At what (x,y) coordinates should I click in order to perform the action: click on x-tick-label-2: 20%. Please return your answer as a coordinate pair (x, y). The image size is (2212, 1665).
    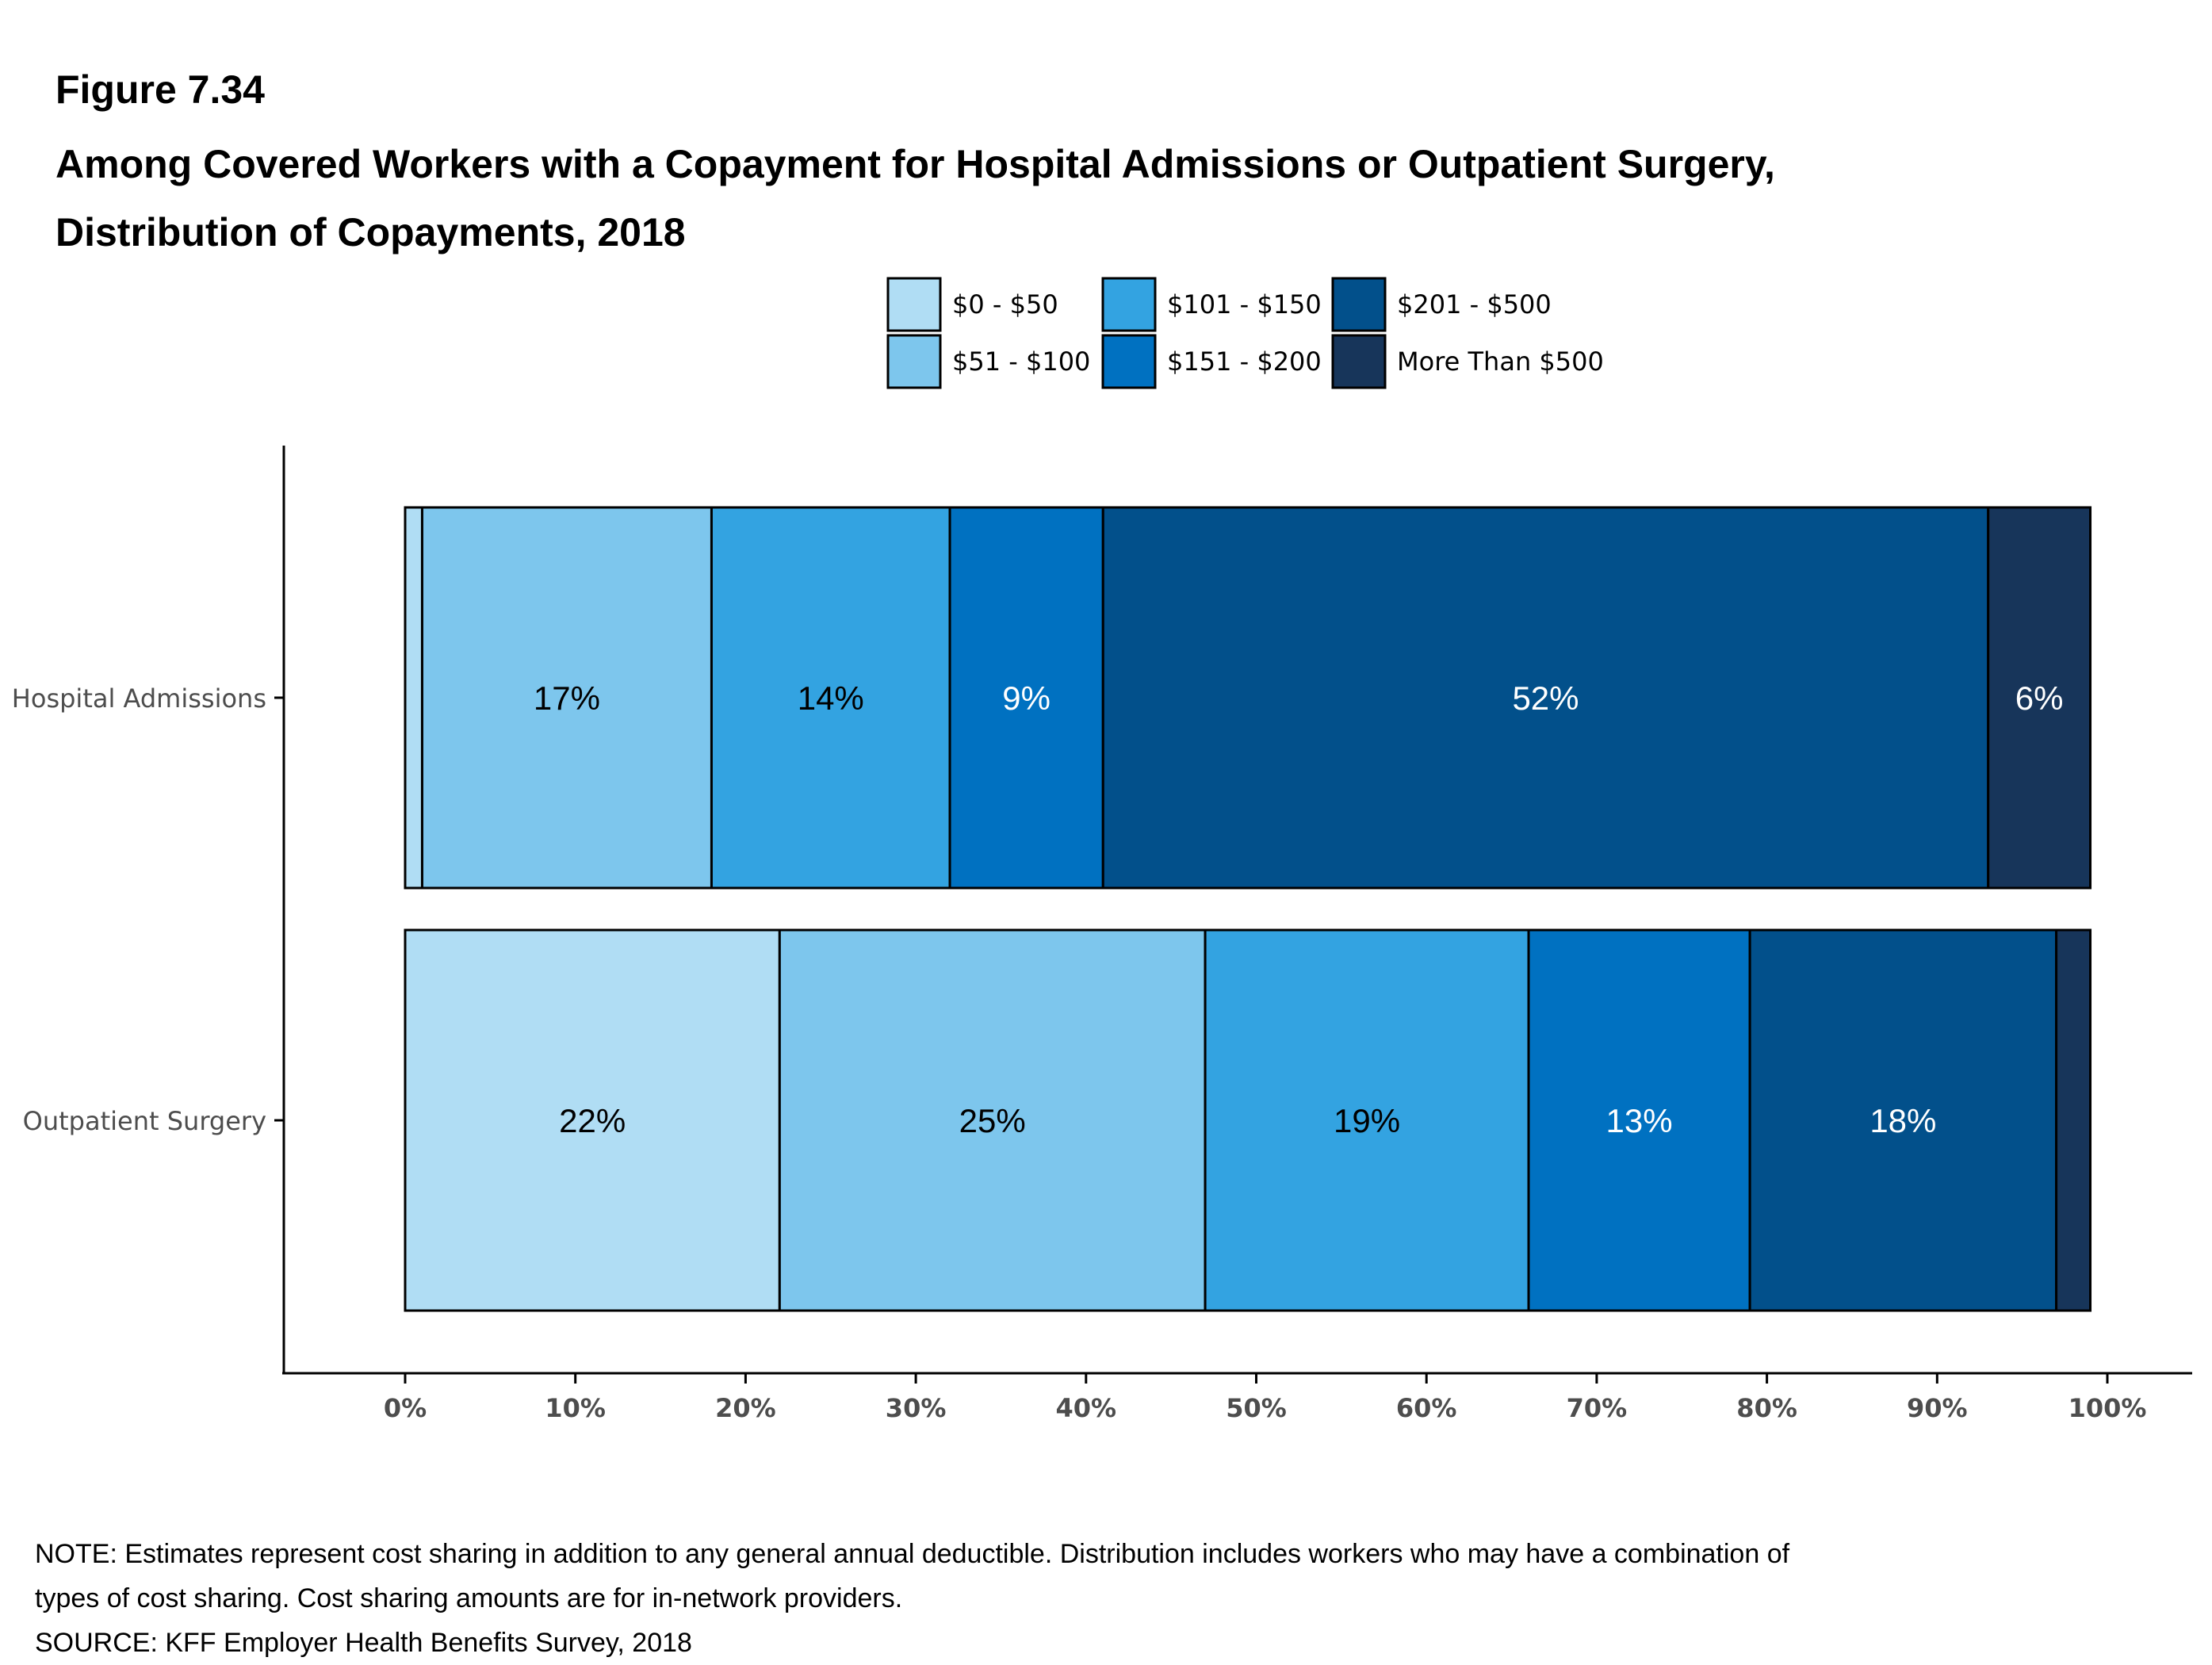
    Looking at the image, I should click on (745, 1408).